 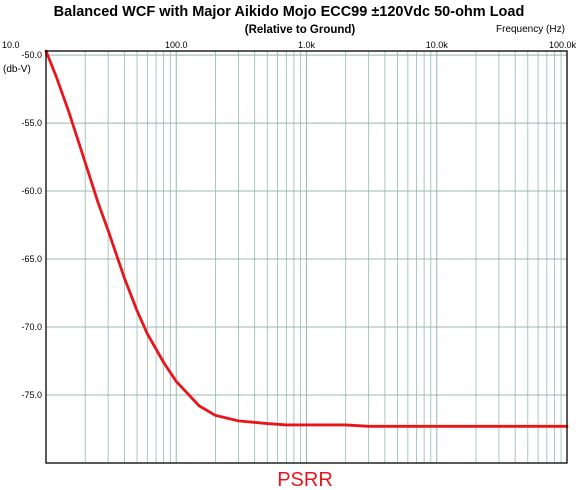 What do you see at coordinates (305, 479) in the screenshot?
I see `legend-psrr: PSRR` at bounding box center [305, 479].